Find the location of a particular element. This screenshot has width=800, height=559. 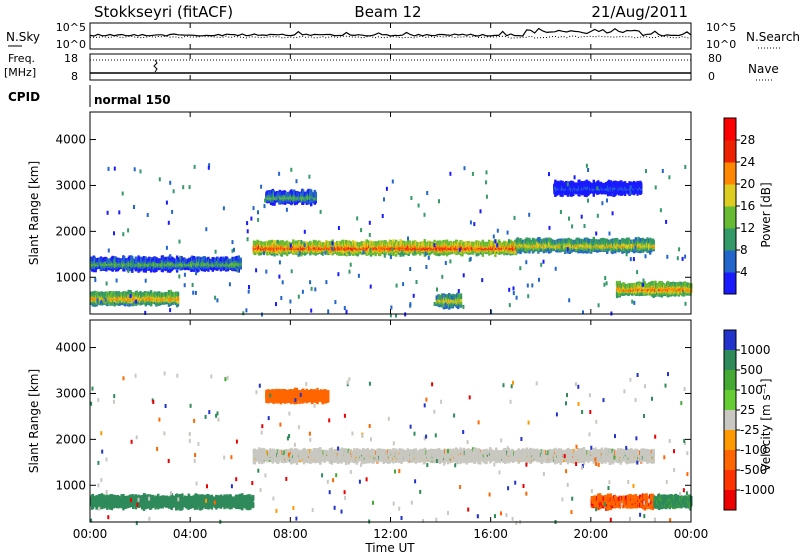

freq-glitch is located at coordinates (155, 66).